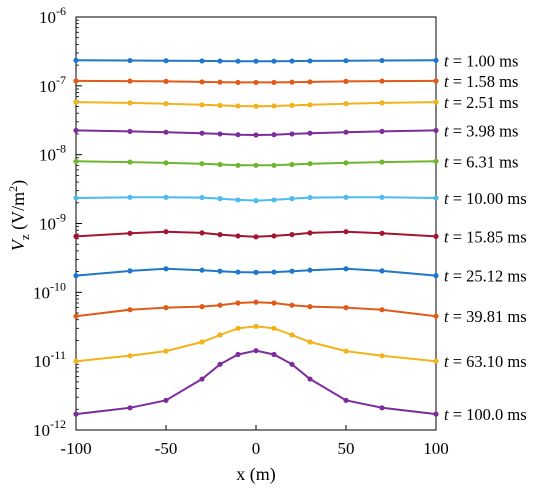 This screenshot has width=550, height=500. I want to click on series-label-value: = 39.81 ms, so click(488, 316).